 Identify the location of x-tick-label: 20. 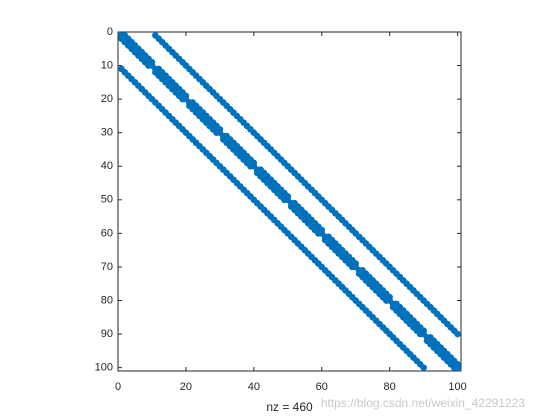
(186, 387).